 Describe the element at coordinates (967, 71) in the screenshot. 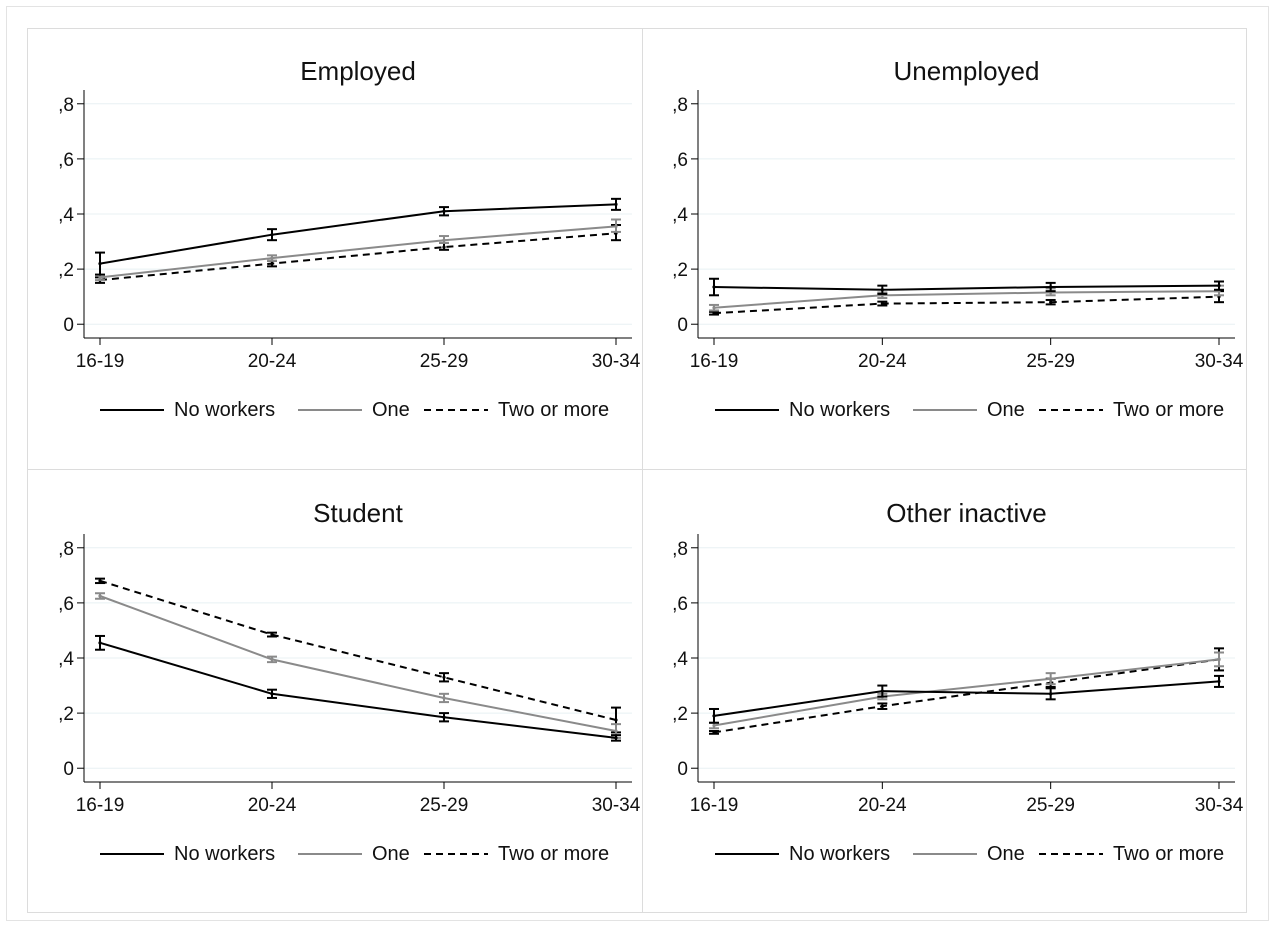

I see `panel-title: Unemployed` at that location.